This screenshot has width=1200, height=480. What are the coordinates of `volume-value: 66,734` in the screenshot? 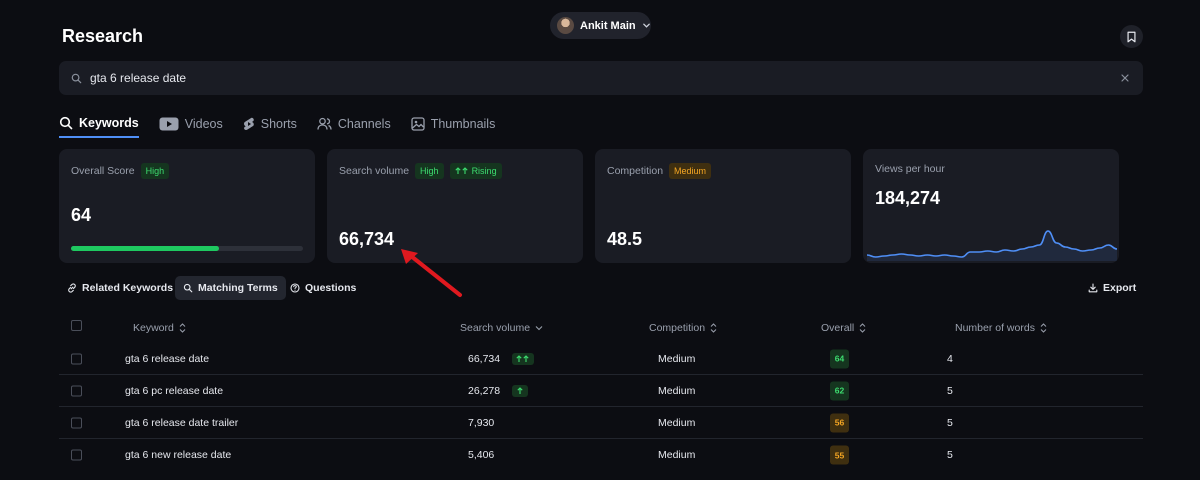 It's located at (484, 358).